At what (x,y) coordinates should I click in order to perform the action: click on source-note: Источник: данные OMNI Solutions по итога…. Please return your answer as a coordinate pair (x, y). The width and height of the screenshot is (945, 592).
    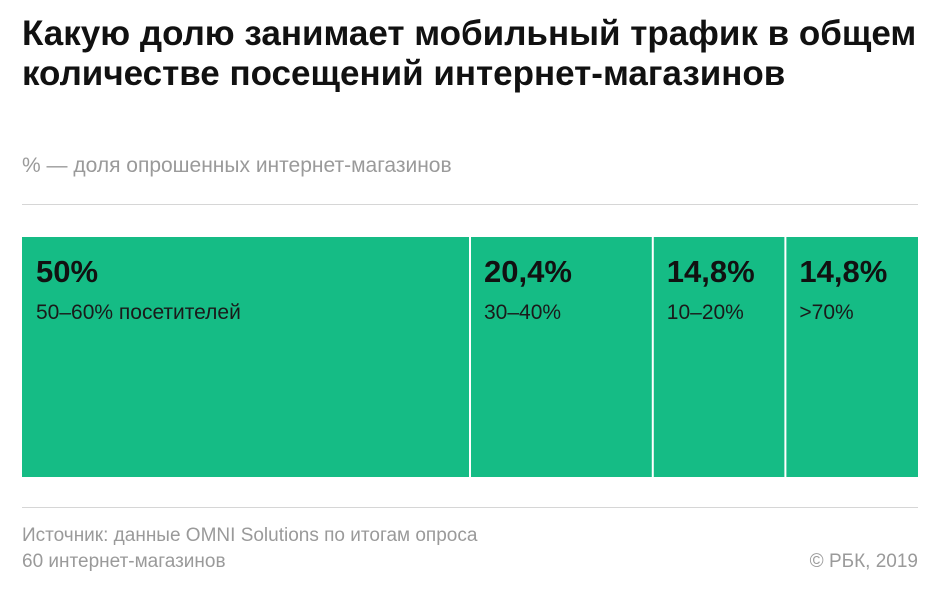
    Looking at the image, I should click on (249, 549).